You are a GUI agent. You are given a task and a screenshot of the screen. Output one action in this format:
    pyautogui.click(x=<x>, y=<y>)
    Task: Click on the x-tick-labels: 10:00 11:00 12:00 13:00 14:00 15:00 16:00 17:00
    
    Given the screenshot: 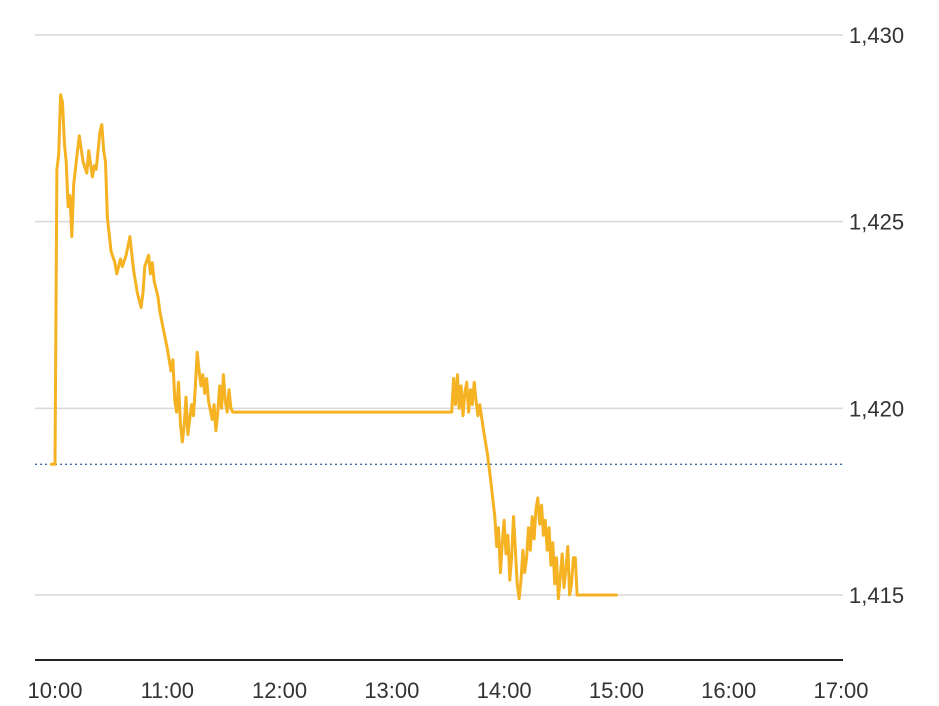 What is the action you would take?
    pyautogui.click(x=447, y=690)
    